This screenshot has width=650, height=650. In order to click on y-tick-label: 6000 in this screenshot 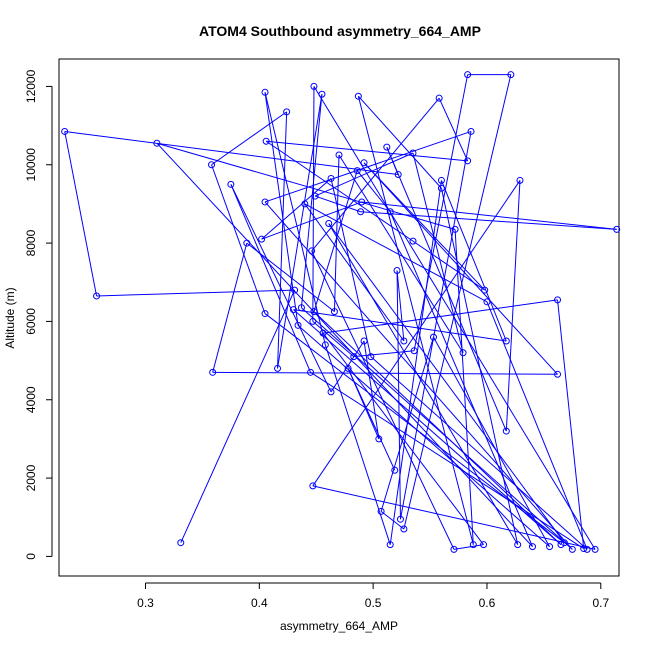, I will do `click(31, 321)`.